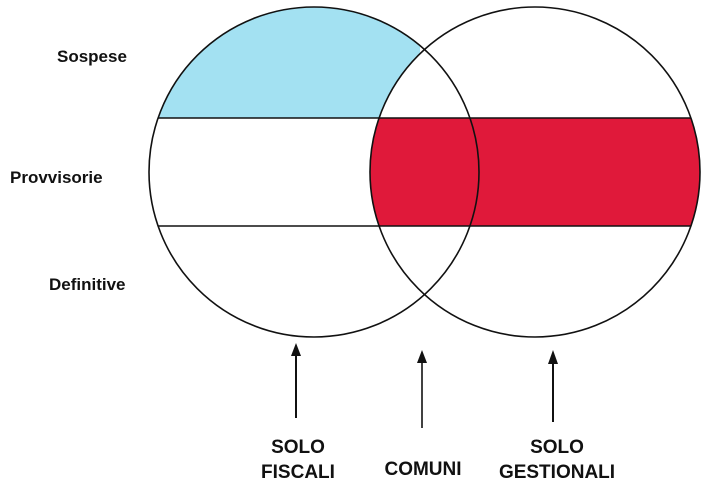 The height and width of the screenshot is (495, 705). Describe the element at coordinates (557, 460) in the screenshot. I see `column-label-solo-gestionali: SOLO GESTIONALI` at that location.